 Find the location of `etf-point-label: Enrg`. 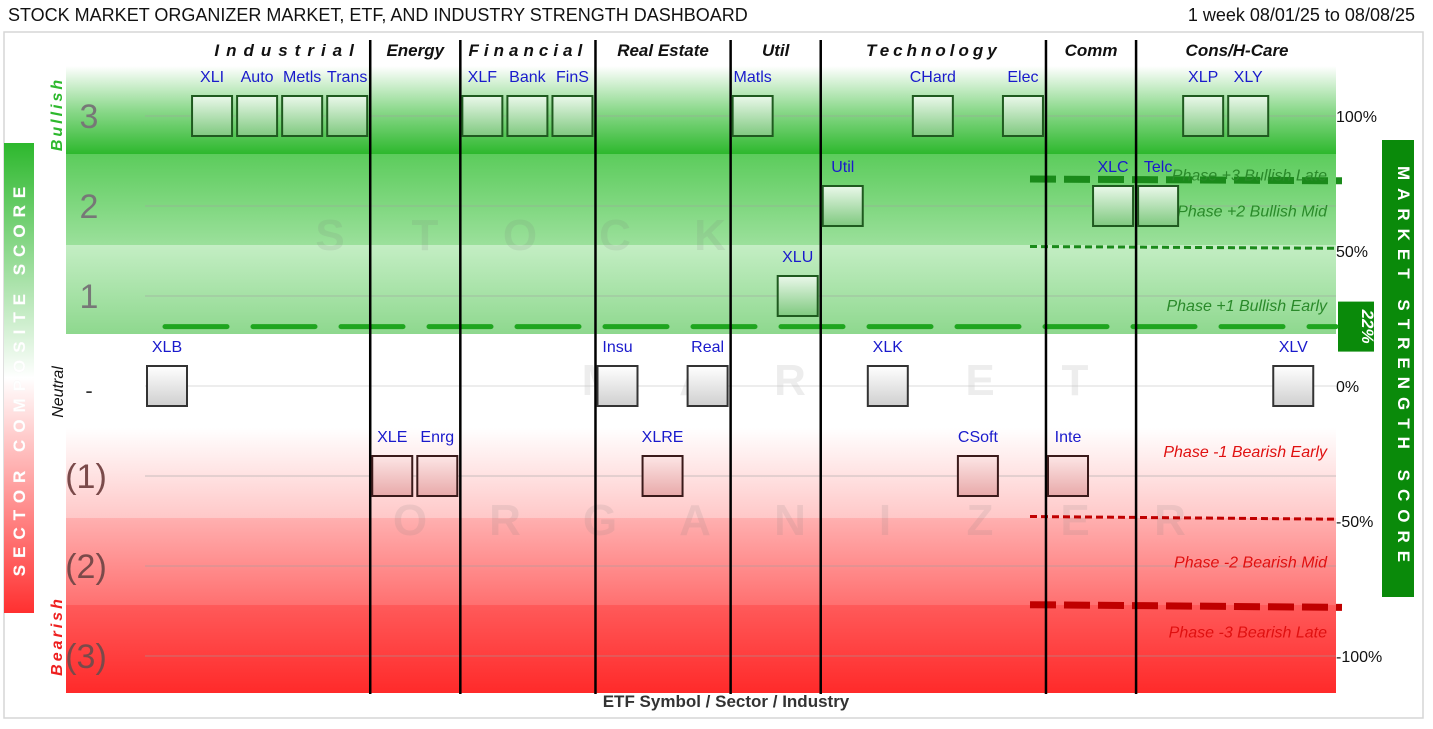

etf-point-label: Enrg is located at coordinates (437, 437).